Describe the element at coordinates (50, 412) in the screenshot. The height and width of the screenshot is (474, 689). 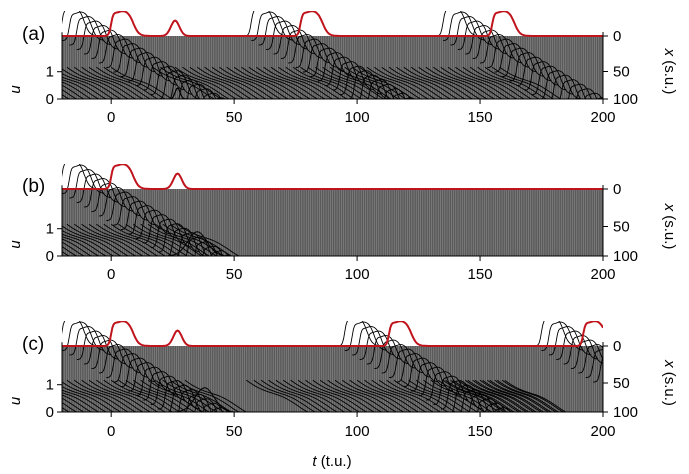
I see `u-tick-label: 0` at that location.